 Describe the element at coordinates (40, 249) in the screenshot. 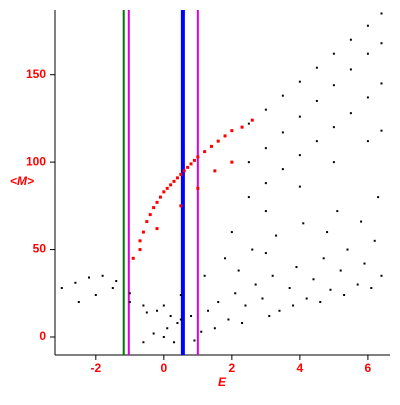

I see `y-tick-label: 50` at that location.